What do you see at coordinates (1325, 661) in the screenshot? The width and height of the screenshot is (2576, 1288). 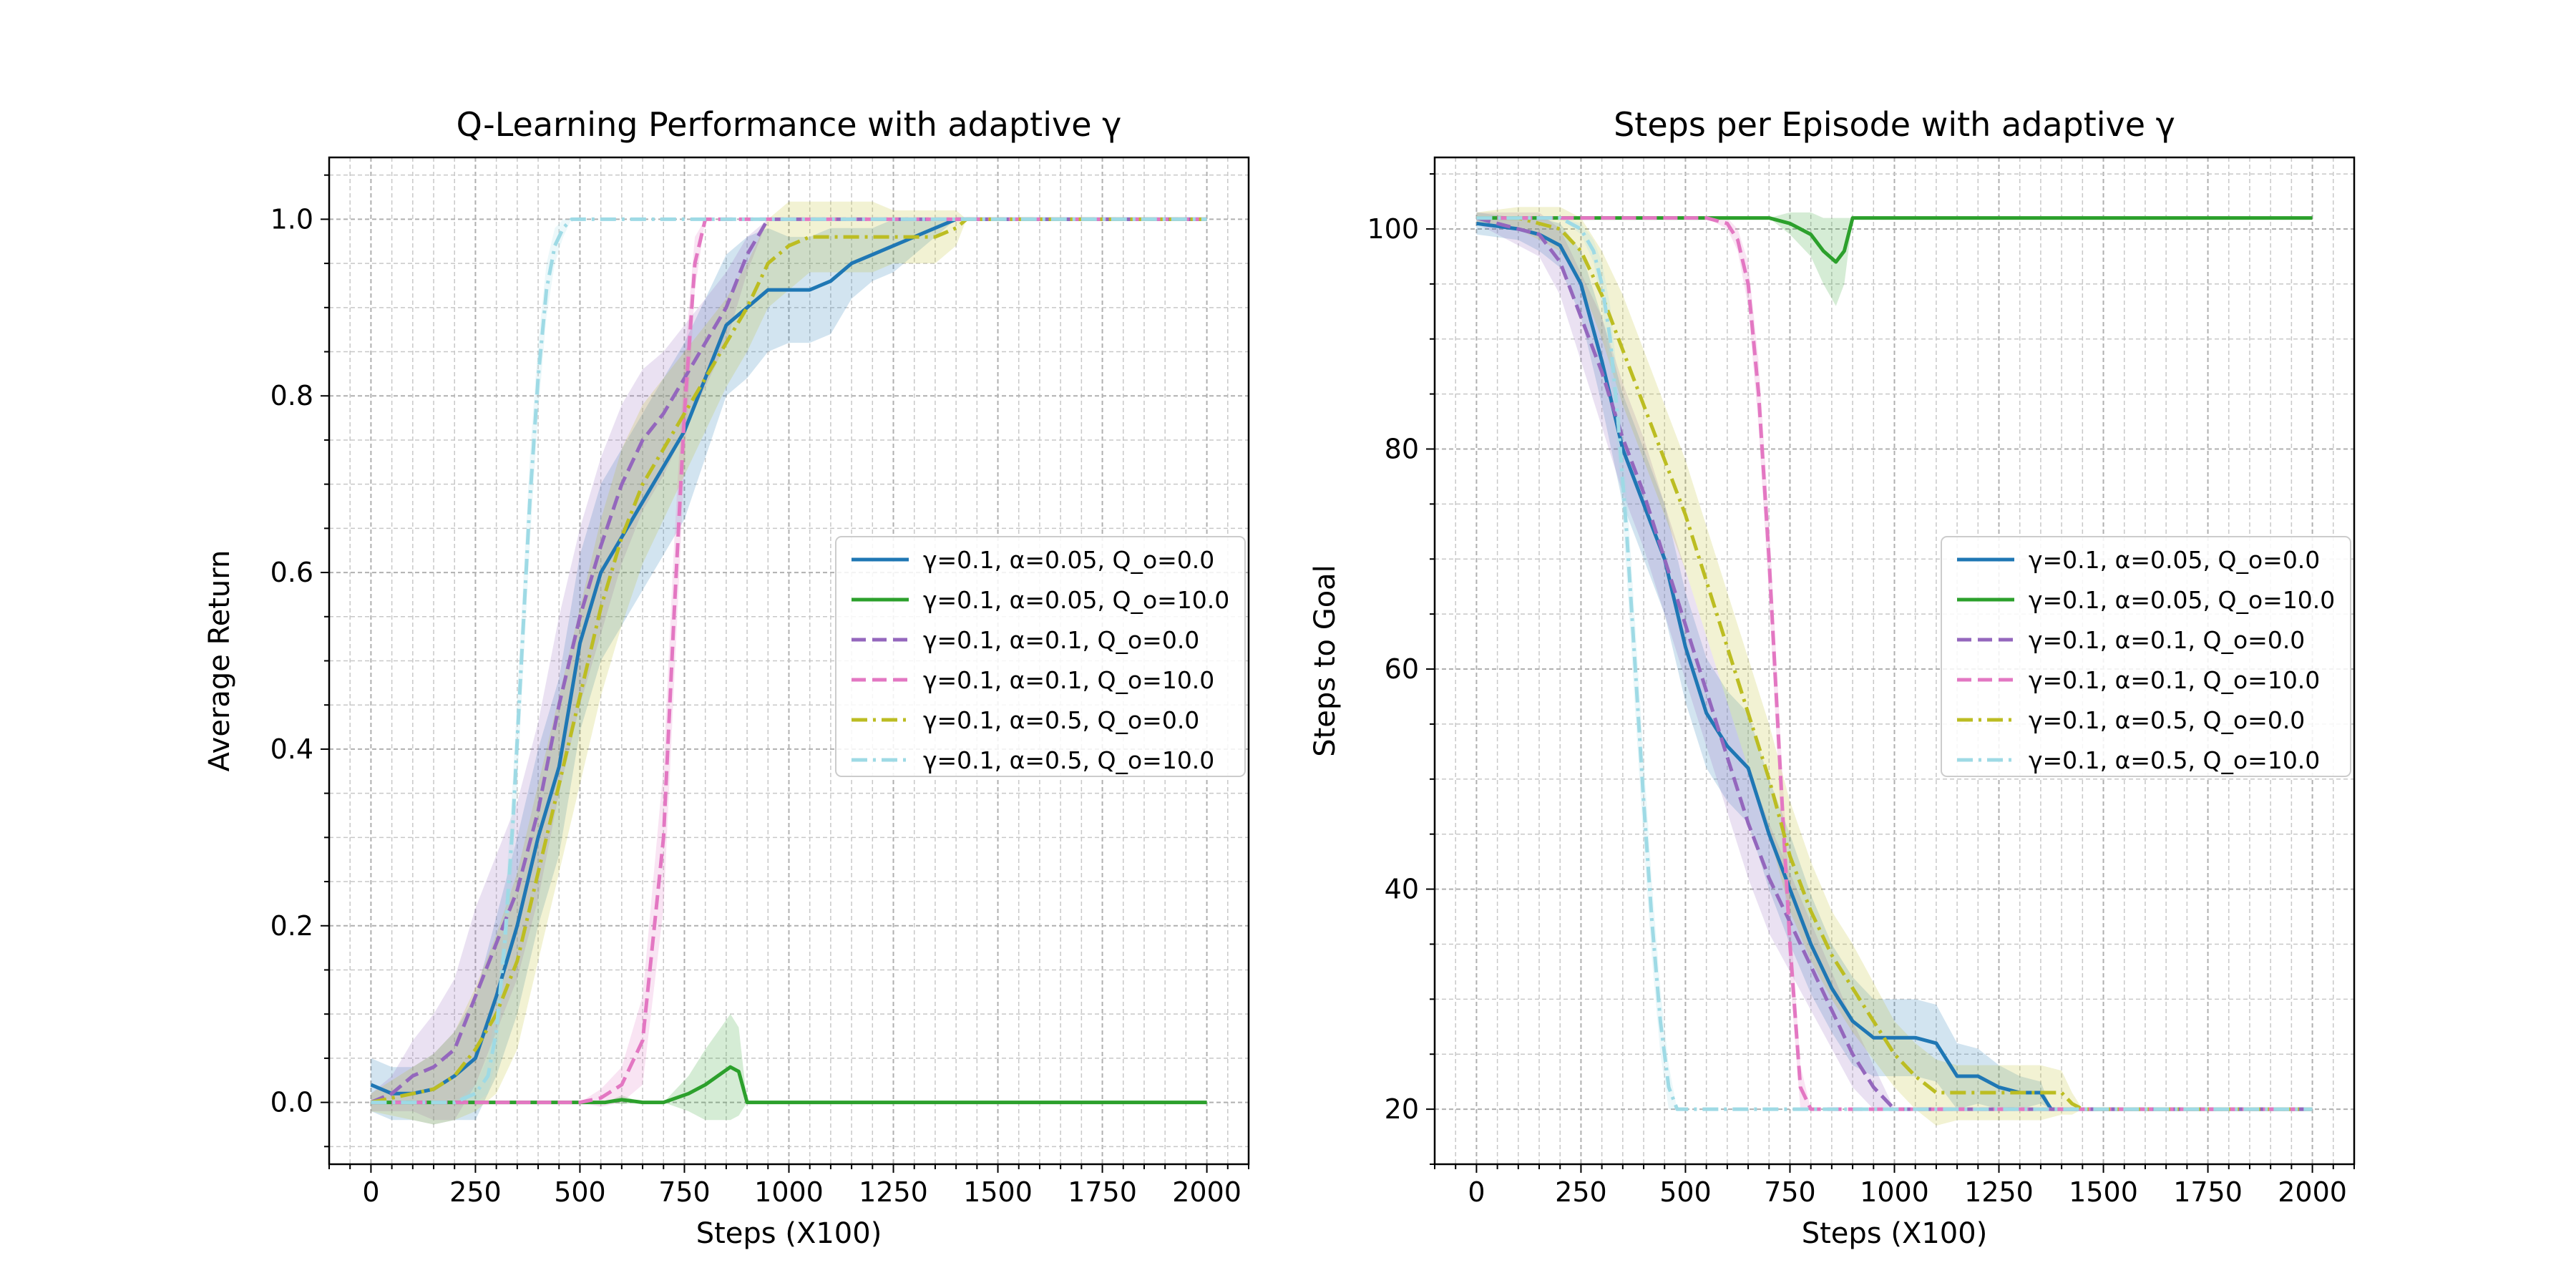 I see `y-axis-label: Steps to Goal` at bounding box center [1325, 661].